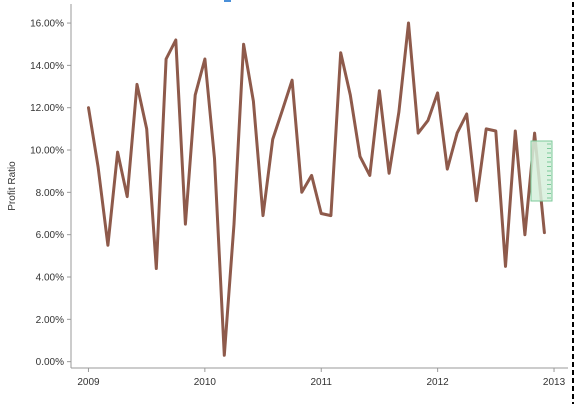  What do you see at coordinates (47, 151) in the screenshot?
I see `y-tick-label: 10.00%` at bounding box center [47, 151].